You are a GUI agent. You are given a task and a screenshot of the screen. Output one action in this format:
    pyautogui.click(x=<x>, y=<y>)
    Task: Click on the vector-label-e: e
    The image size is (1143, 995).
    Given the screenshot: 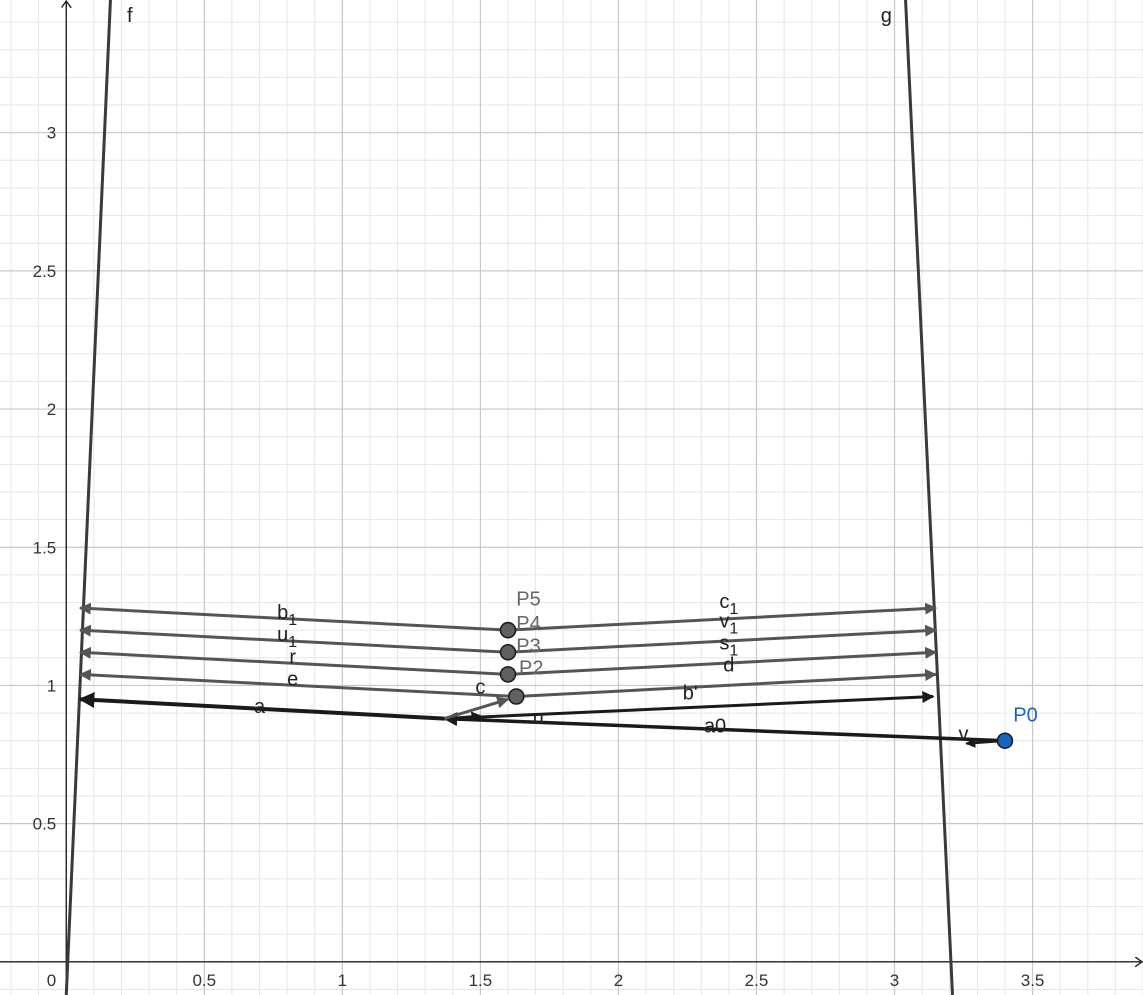 What is the action you would take?
    pyautogui.click(x=292, y=679)
    